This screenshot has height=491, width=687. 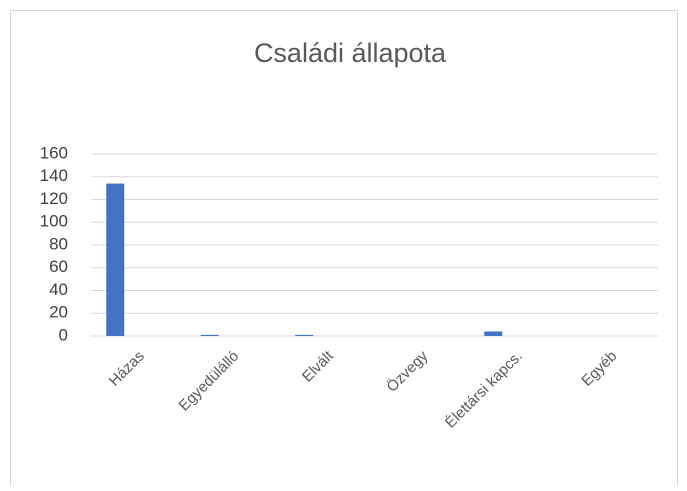 I want to click on y-tick-label: 140, so click(x=54, y=175).